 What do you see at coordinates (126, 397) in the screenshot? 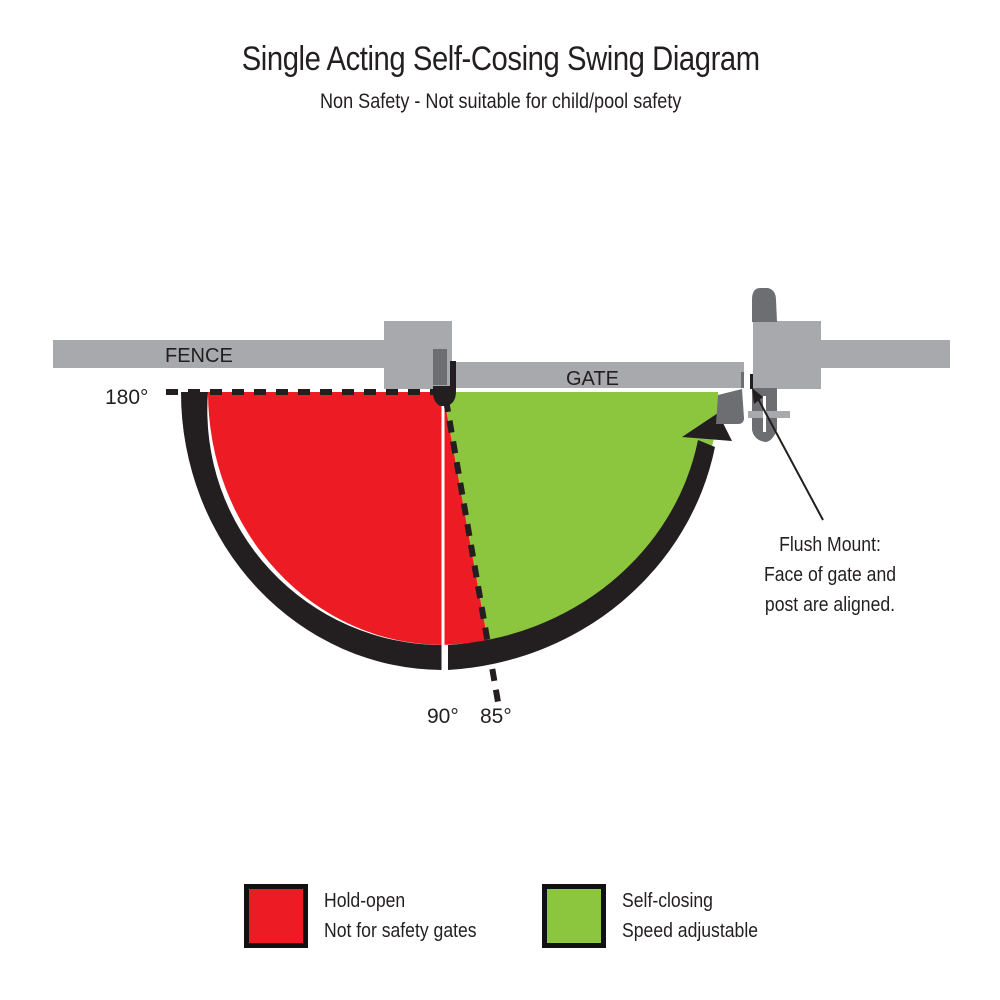
I see `angle-180-label: 180°` at bounding box center [126, 397].